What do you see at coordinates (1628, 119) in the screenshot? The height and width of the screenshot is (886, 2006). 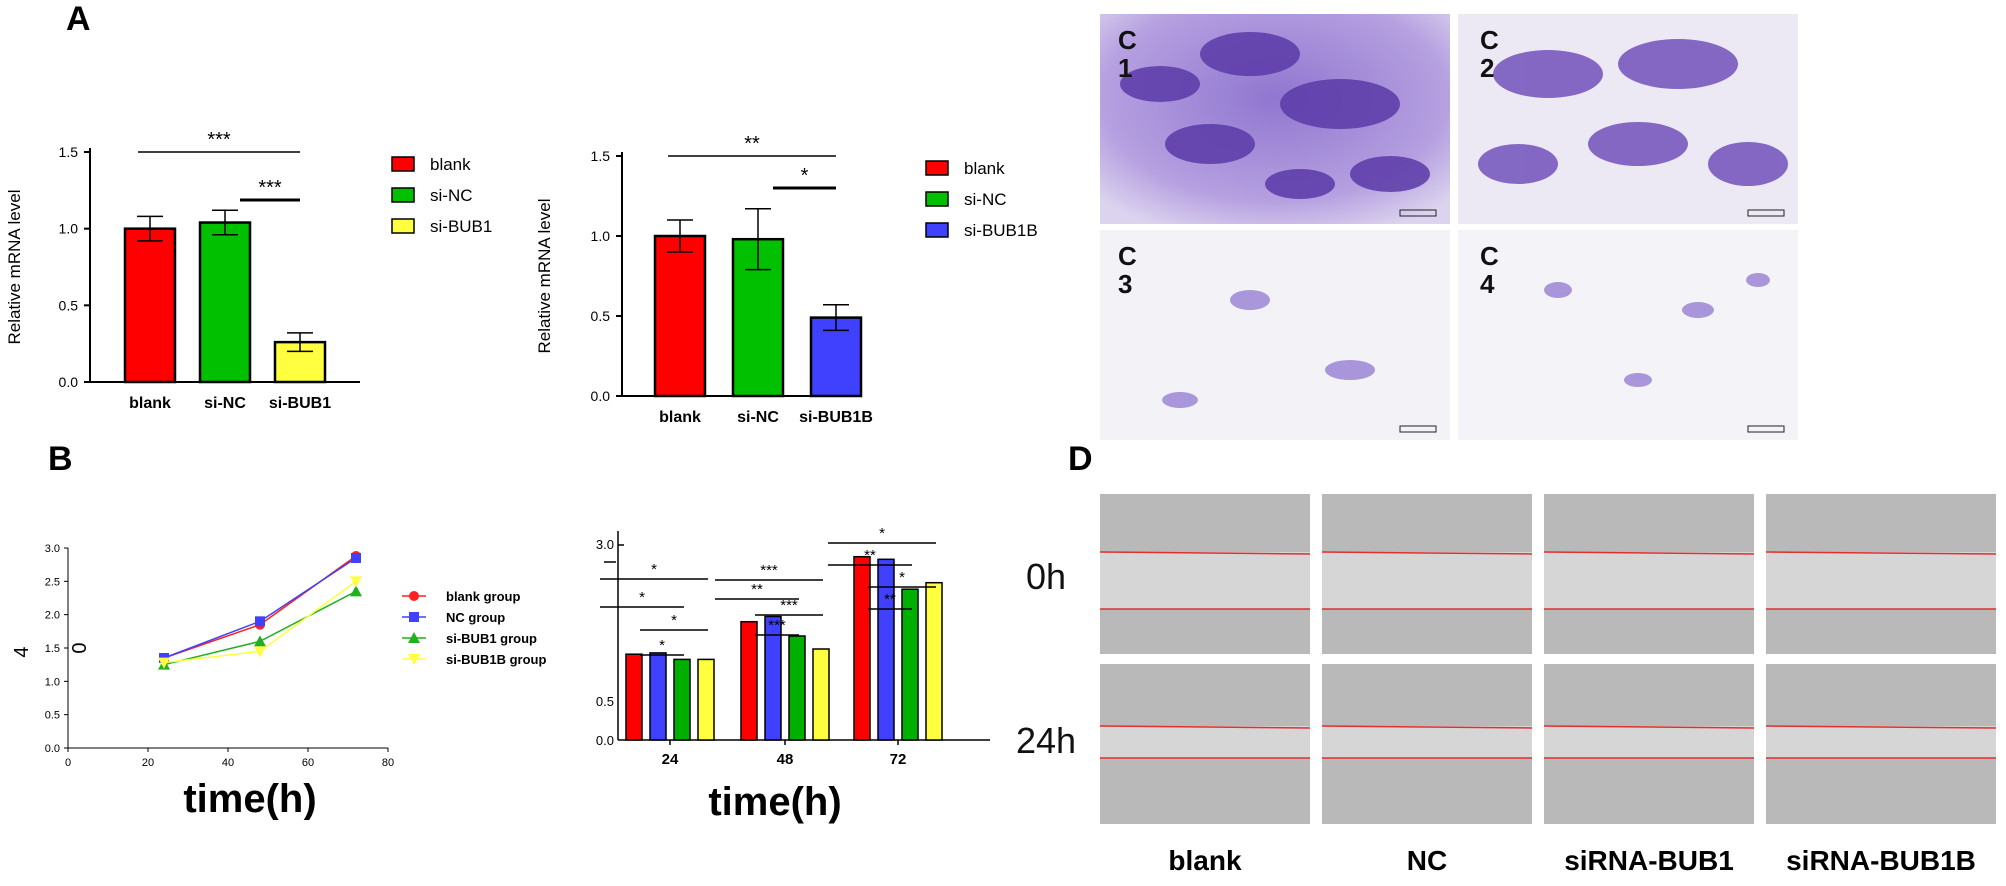 I see `micrograph-c2: C 2` at bounding box center [1628, 119].